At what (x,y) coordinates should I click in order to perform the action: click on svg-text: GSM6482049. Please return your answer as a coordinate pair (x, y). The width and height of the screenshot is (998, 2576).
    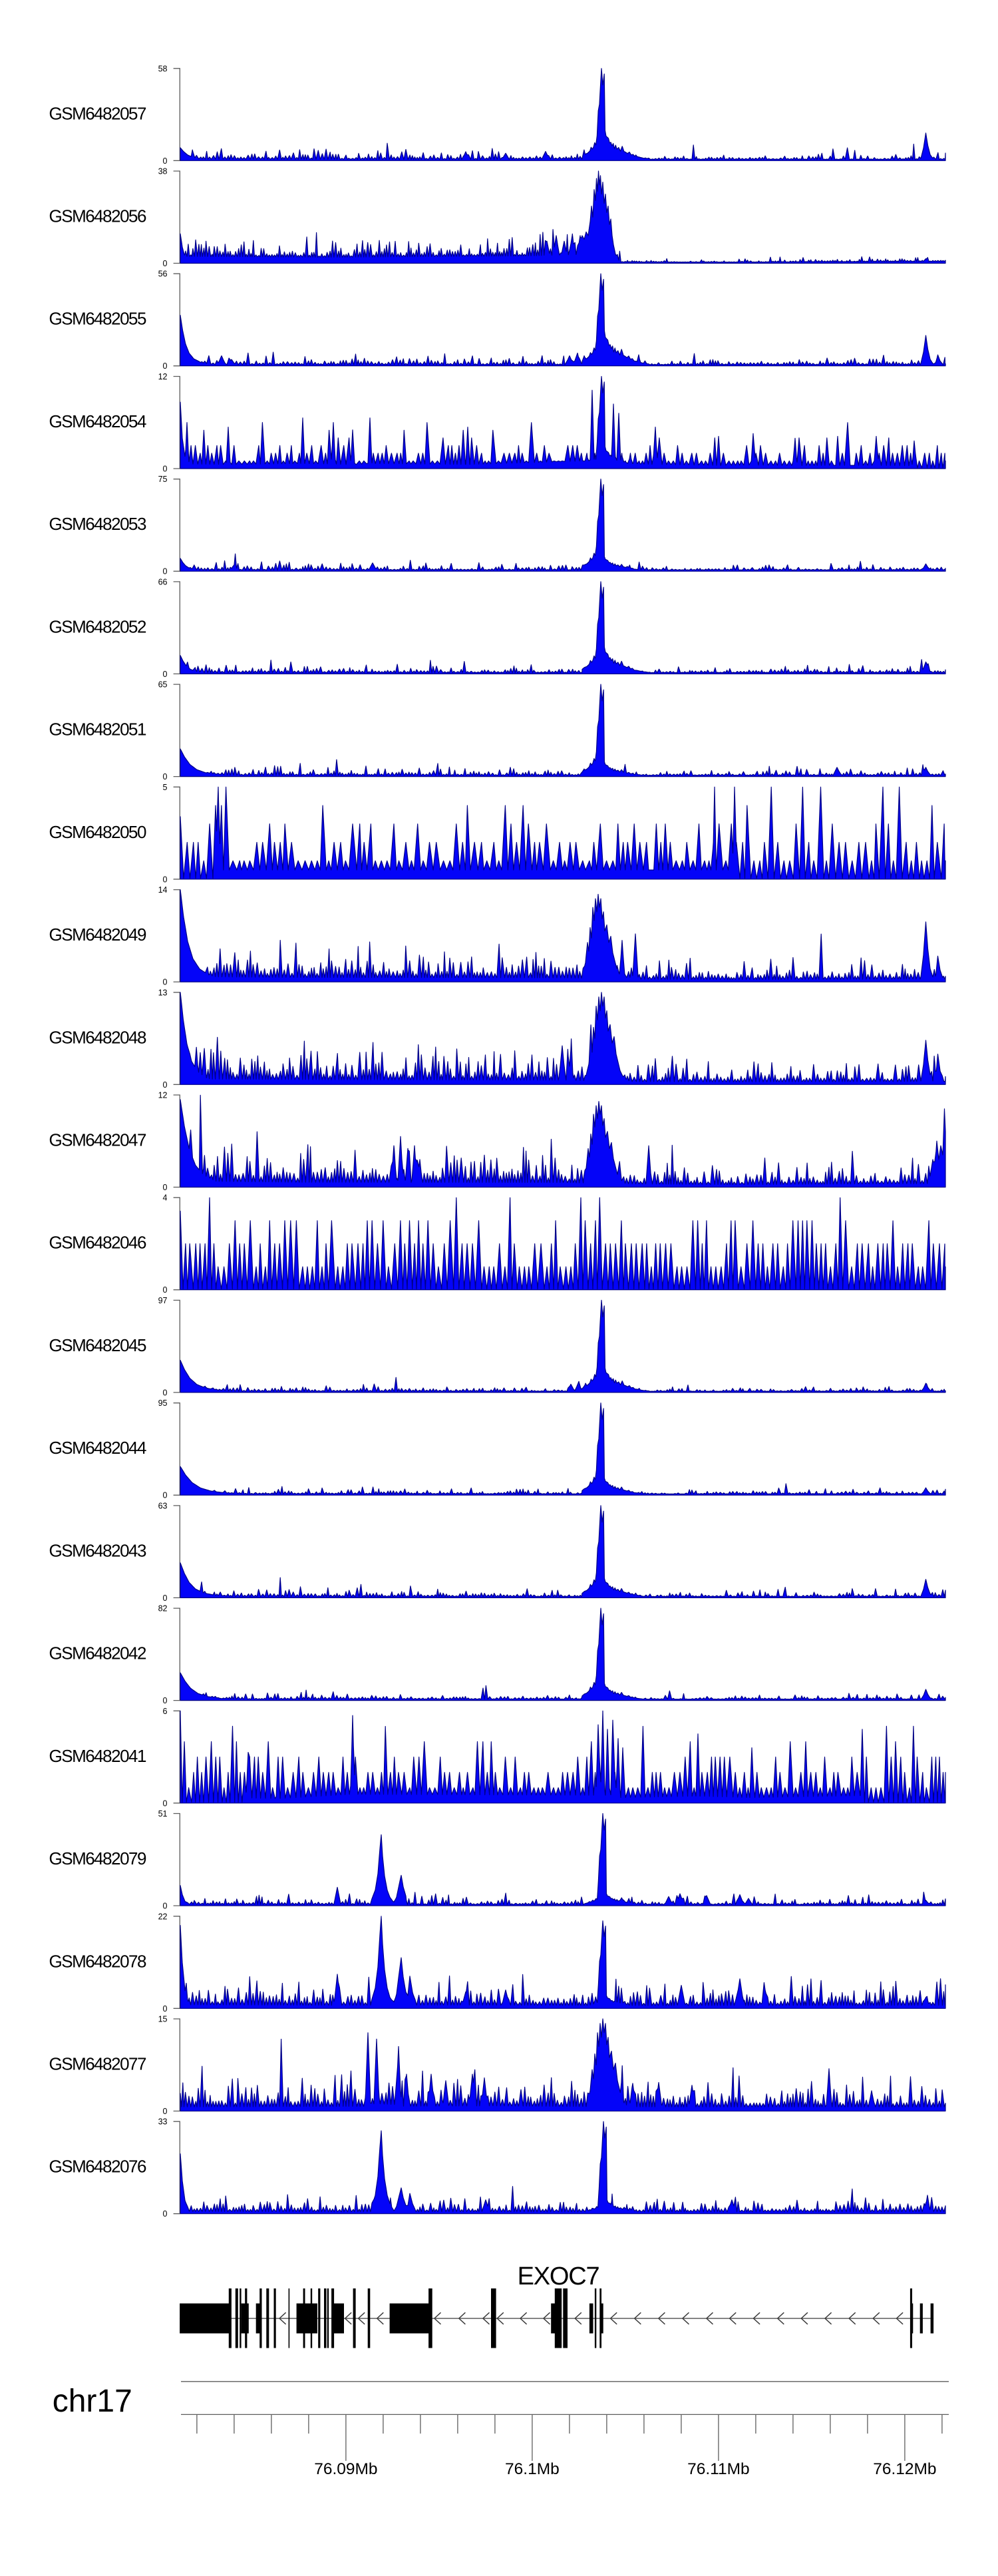
    Looking at the image, I should click on (97, 935).